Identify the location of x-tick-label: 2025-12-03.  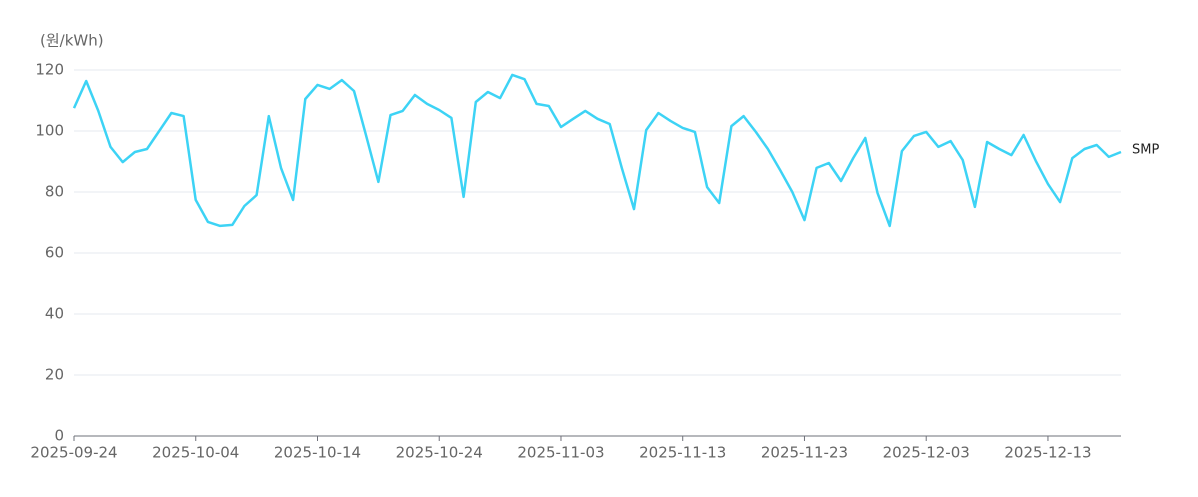
(926, 453).